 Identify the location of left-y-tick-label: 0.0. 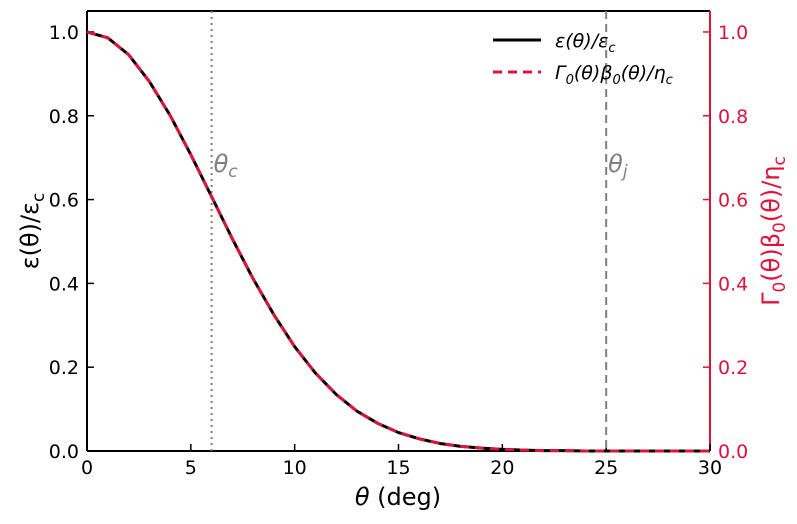
(64, 452).